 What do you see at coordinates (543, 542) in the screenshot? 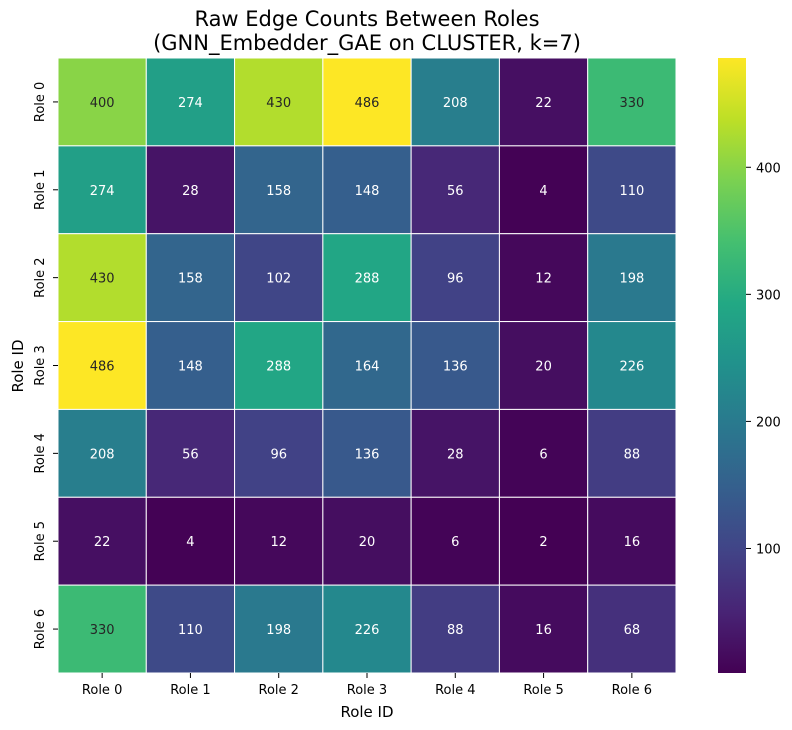
I see `cell-value-label: 2` at bounding box center [543, 542].